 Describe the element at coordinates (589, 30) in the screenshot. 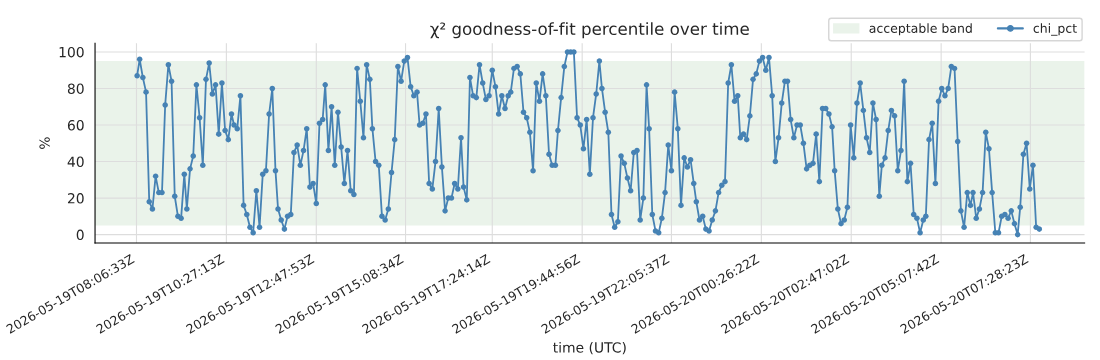

I see `chart-title: χ² goodness-of-fit percentile over time` at that location.